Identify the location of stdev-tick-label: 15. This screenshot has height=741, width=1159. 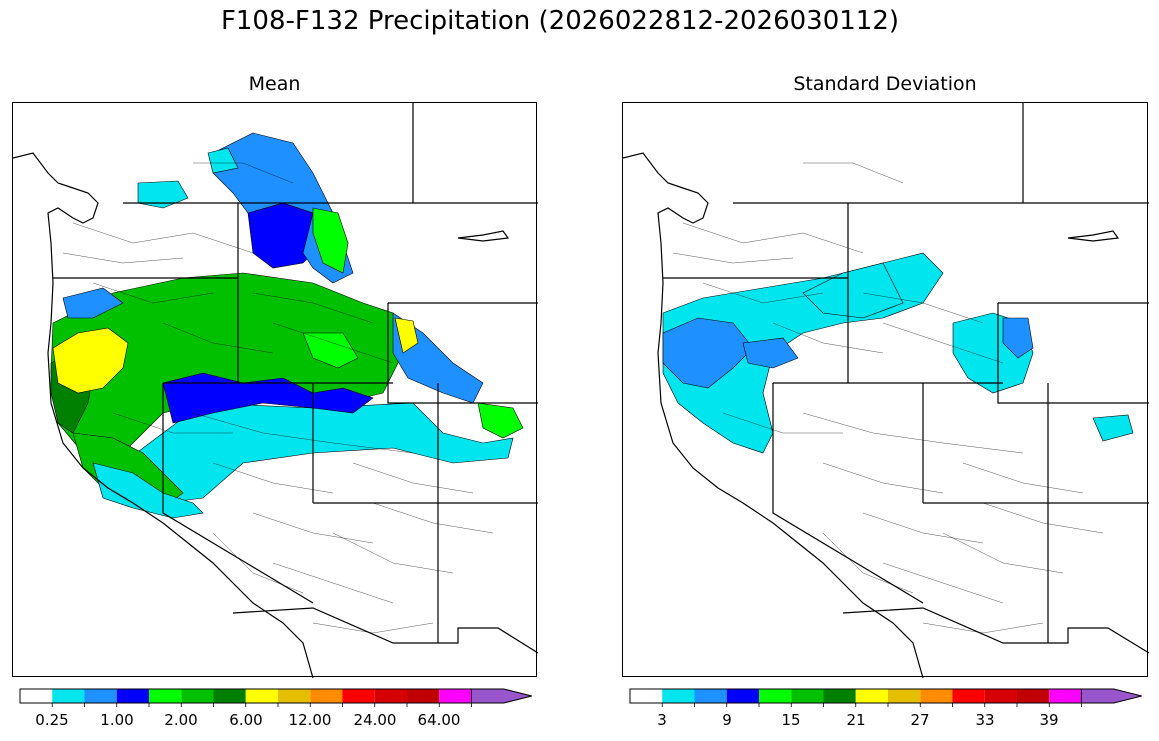
(791, 720).